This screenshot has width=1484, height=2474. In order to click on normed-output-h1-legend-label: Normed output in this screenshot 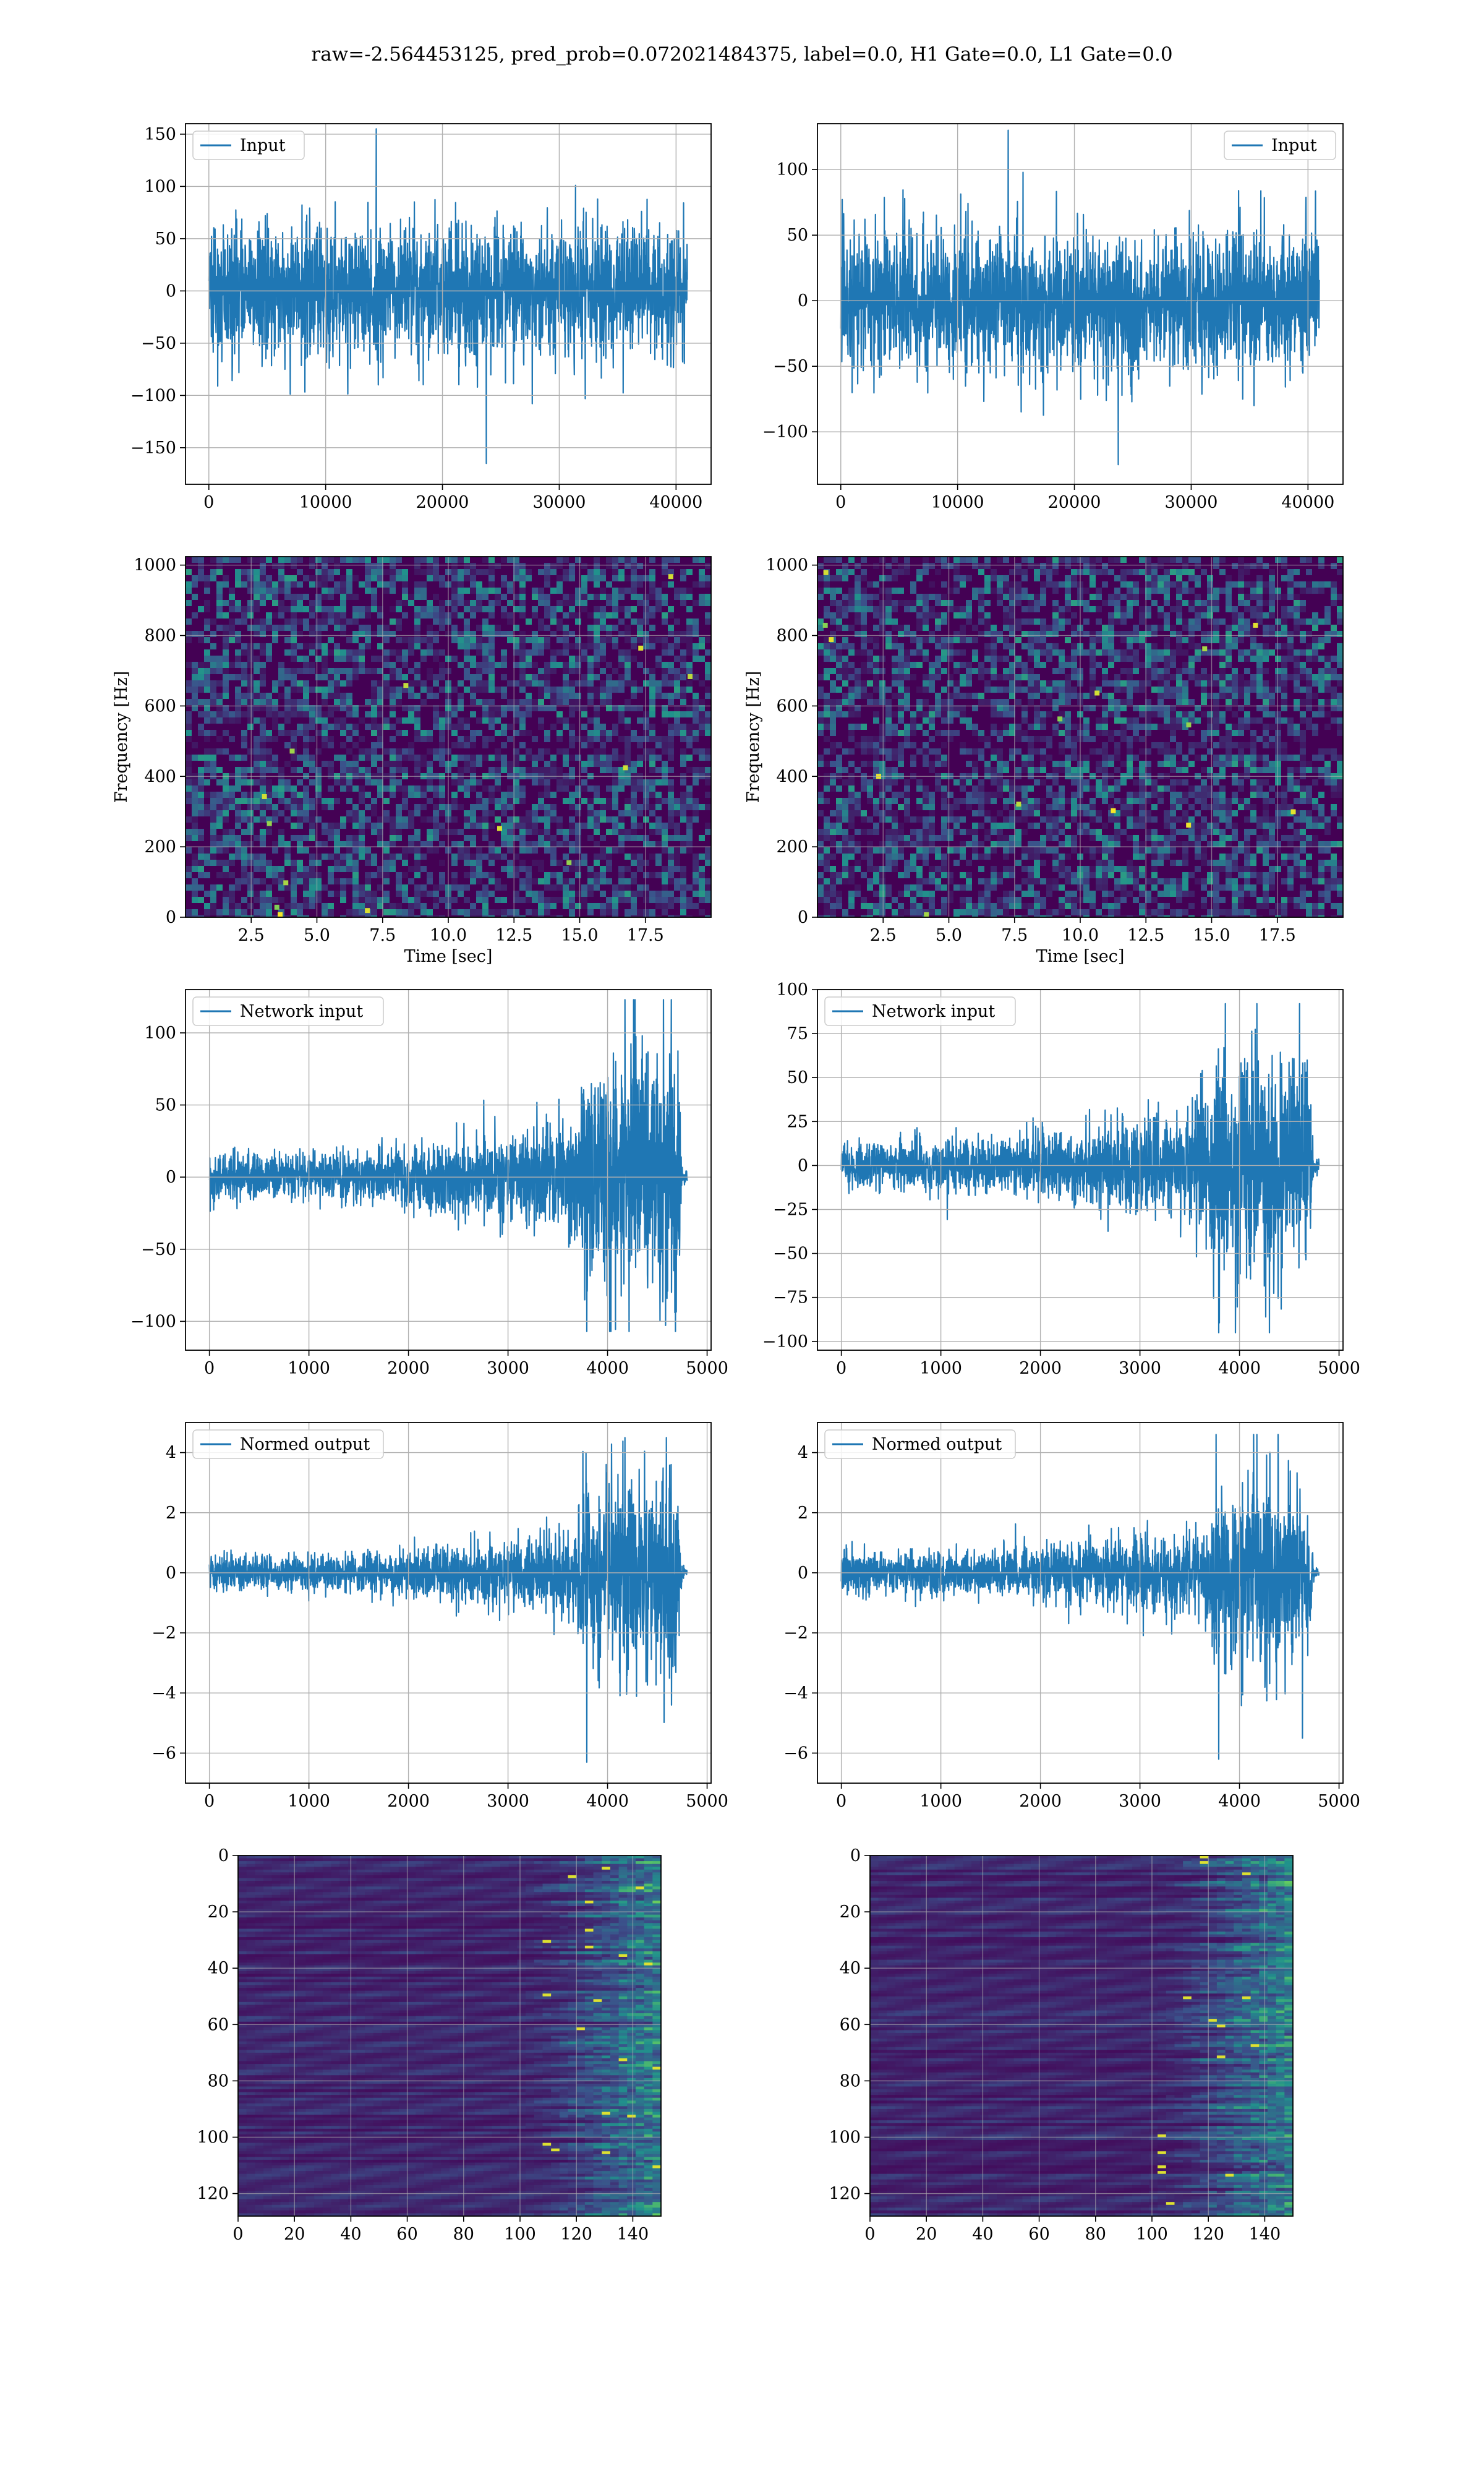, I will do `click(305, 1444)`.